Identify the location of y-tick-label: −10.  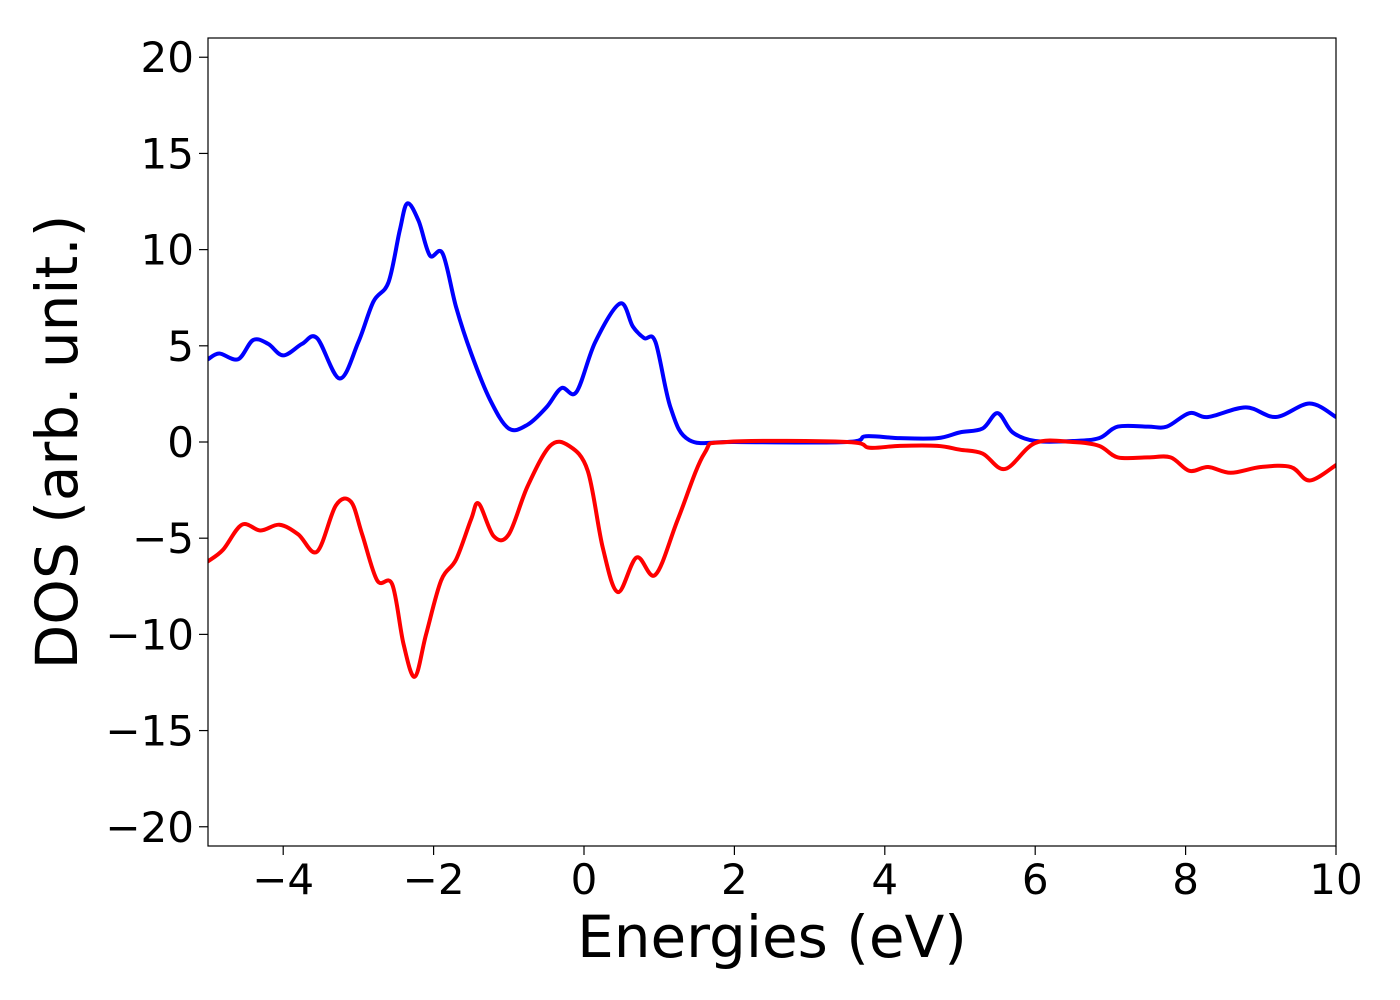
(149, 634).